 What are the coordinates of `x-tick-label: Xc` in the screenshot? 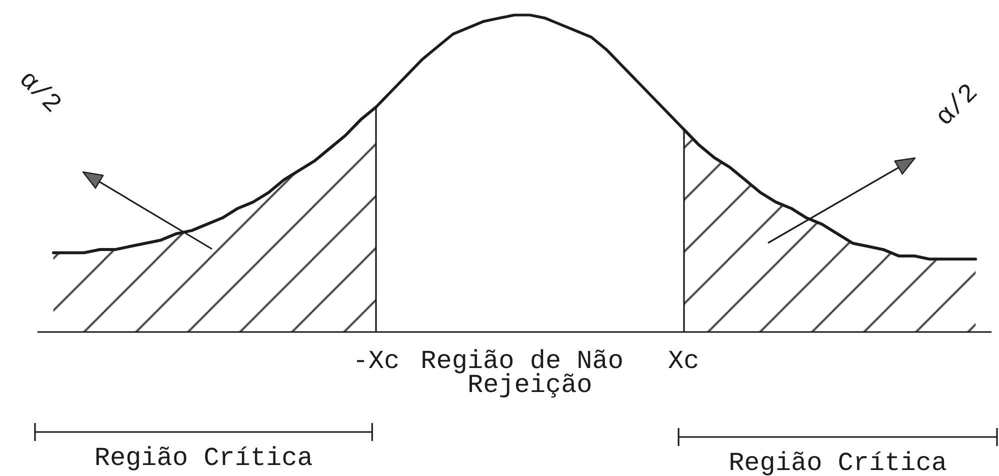 It's located at (684, 361).